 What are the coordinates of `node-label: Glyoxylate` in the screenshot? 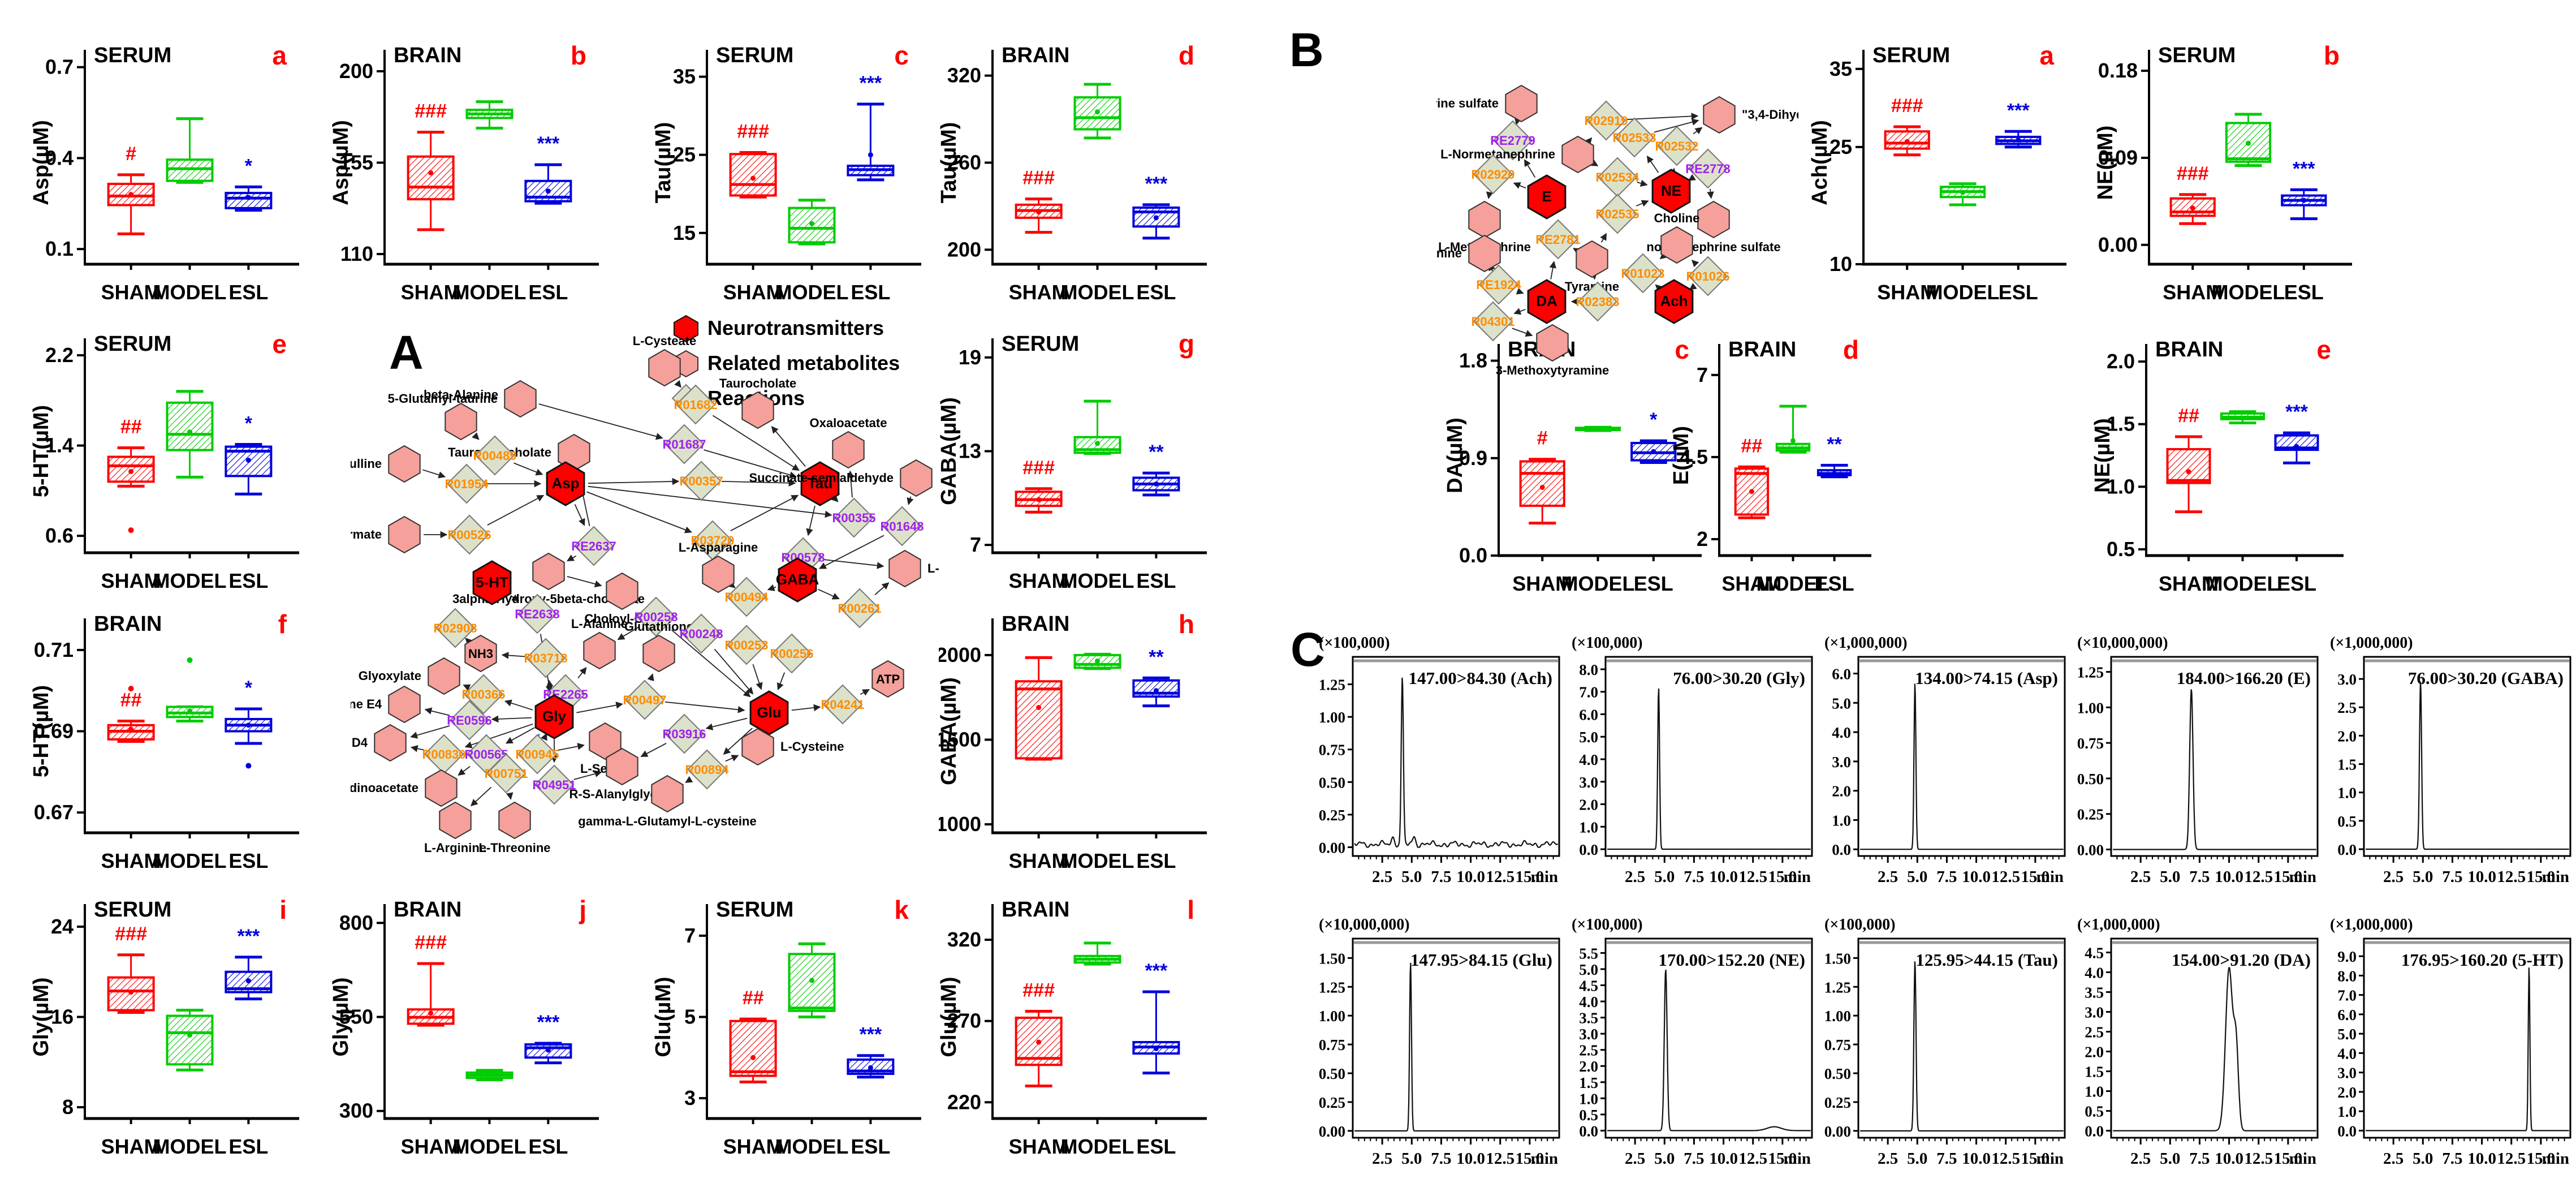 It's located at (390, 676).